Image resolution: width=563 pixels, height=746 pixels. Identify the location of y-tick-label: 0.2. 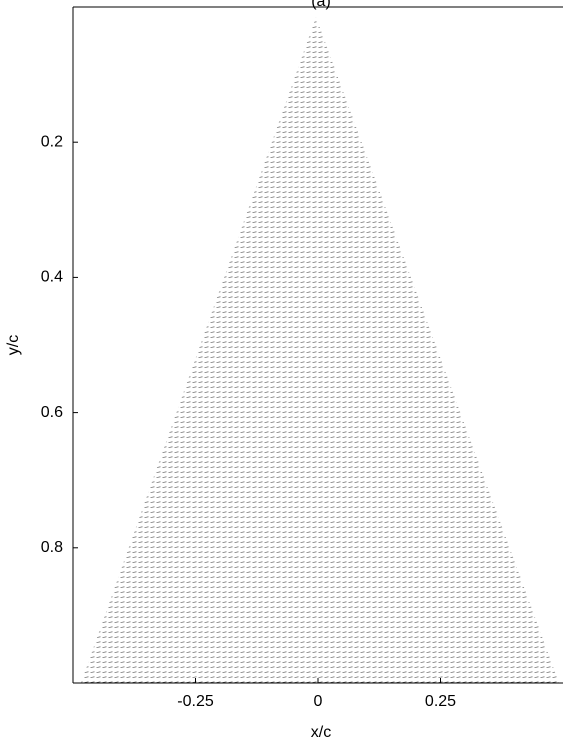
(52, 141).